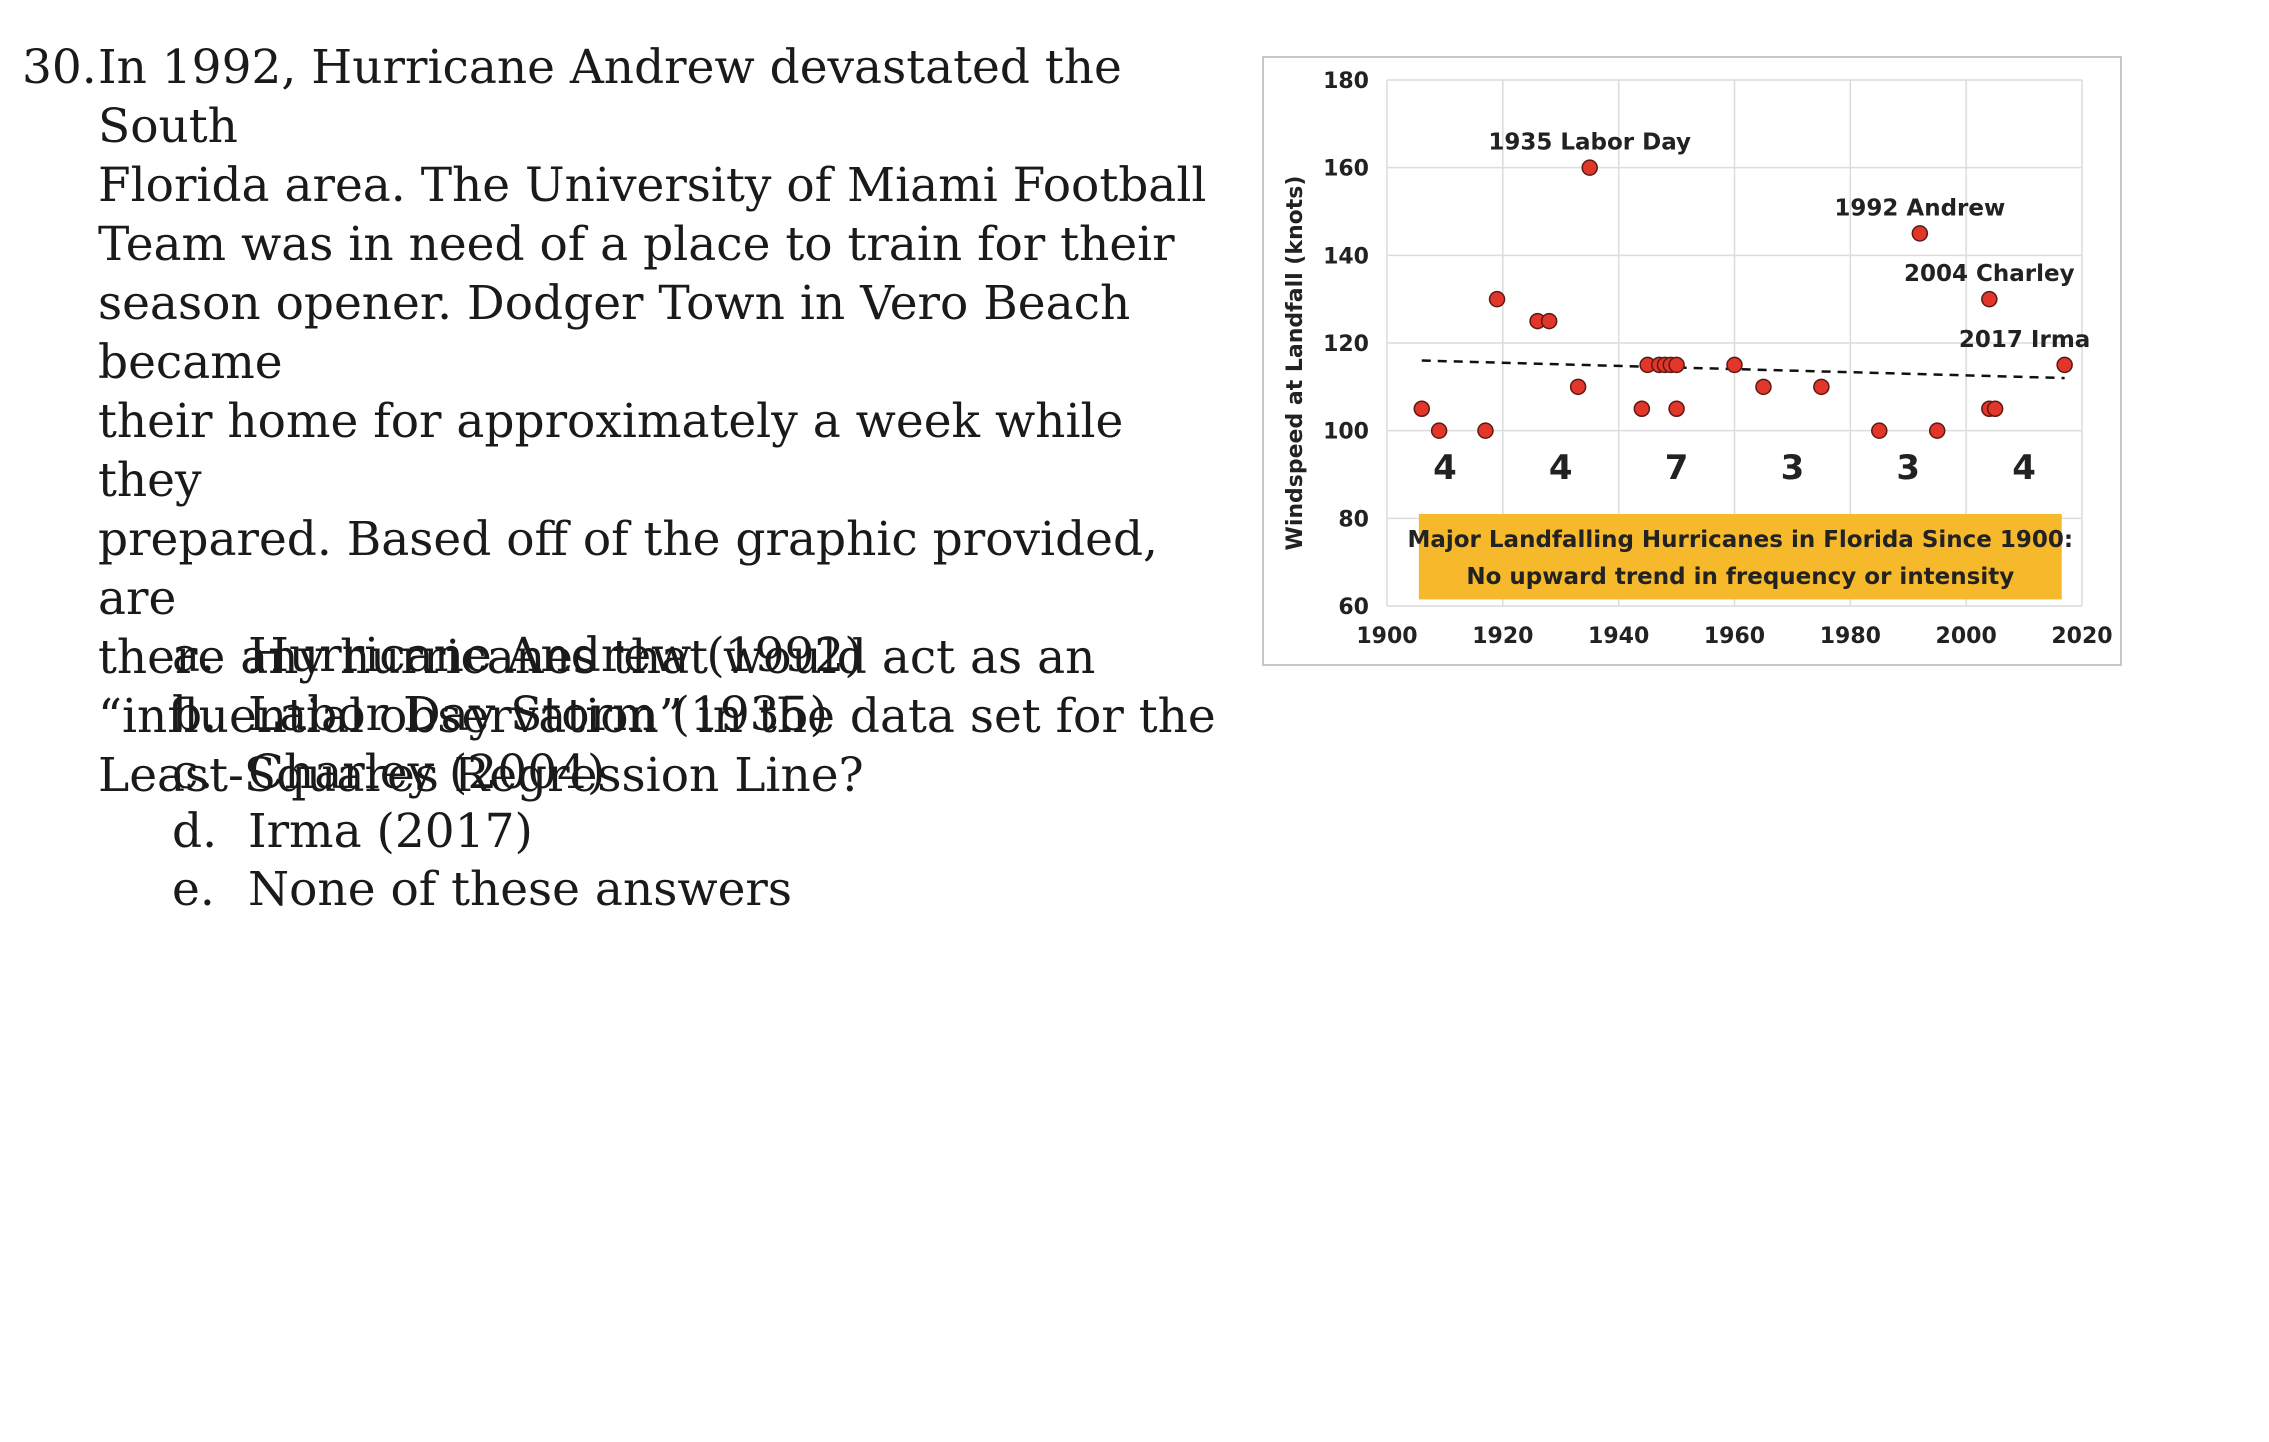 The height and width of the screenshot is (1442, 2269). I want to click on y-tick-label: 60, so click(1353, 607).